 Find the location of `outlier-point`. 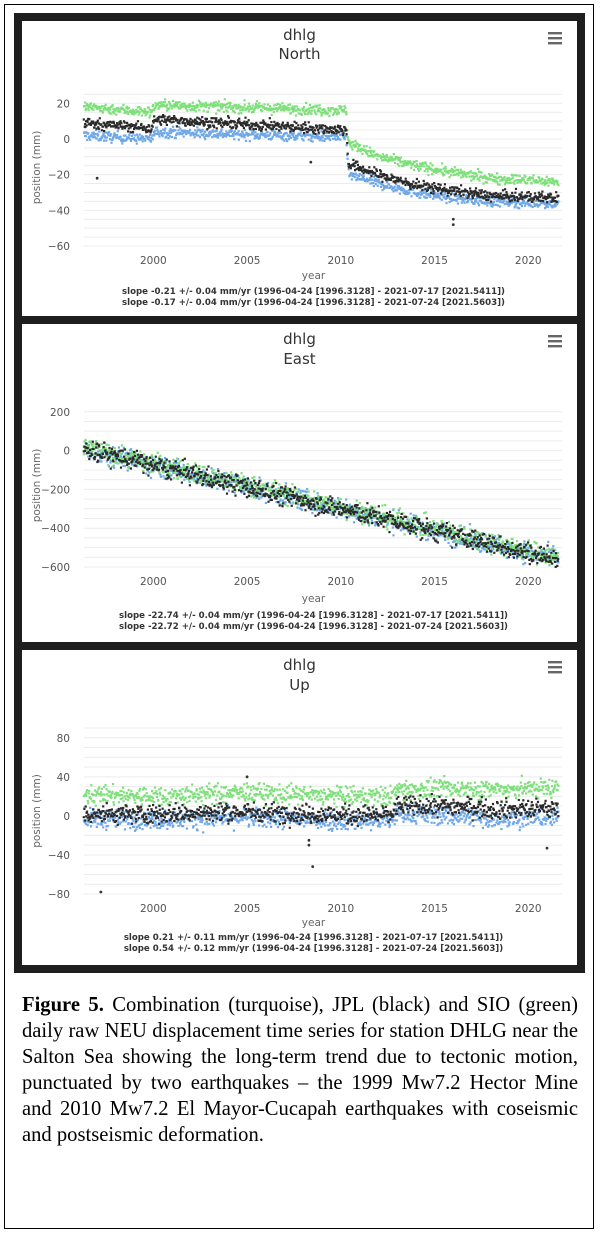

outlier-point is located at coordinates (311, 162).